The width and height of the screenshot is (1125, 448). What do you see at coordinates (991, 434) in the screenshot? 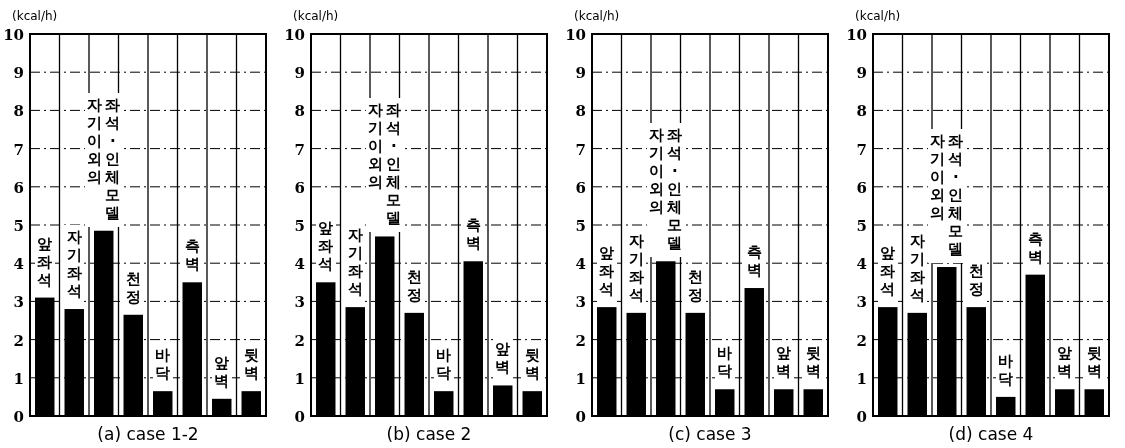
I see `text: (d) case 4` at bounding box center [991, 434].